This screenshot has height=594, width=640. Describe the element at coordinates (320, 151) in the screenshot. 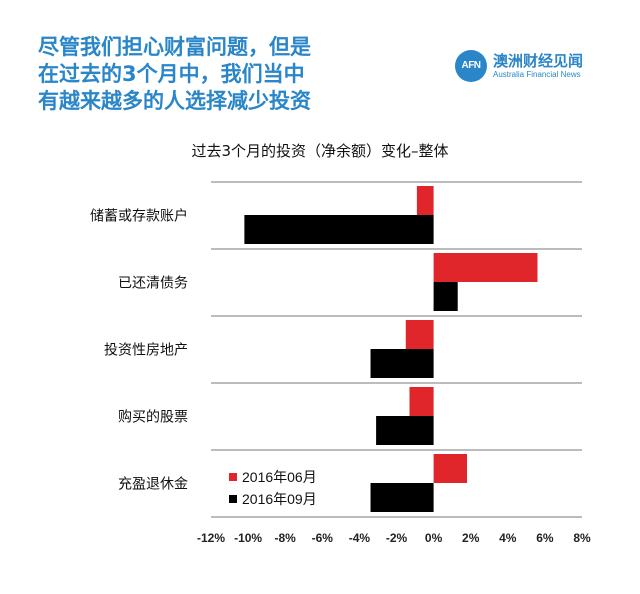

I see `chart-title: 过去3个月的投资（净余额）变化–整体` at that location.